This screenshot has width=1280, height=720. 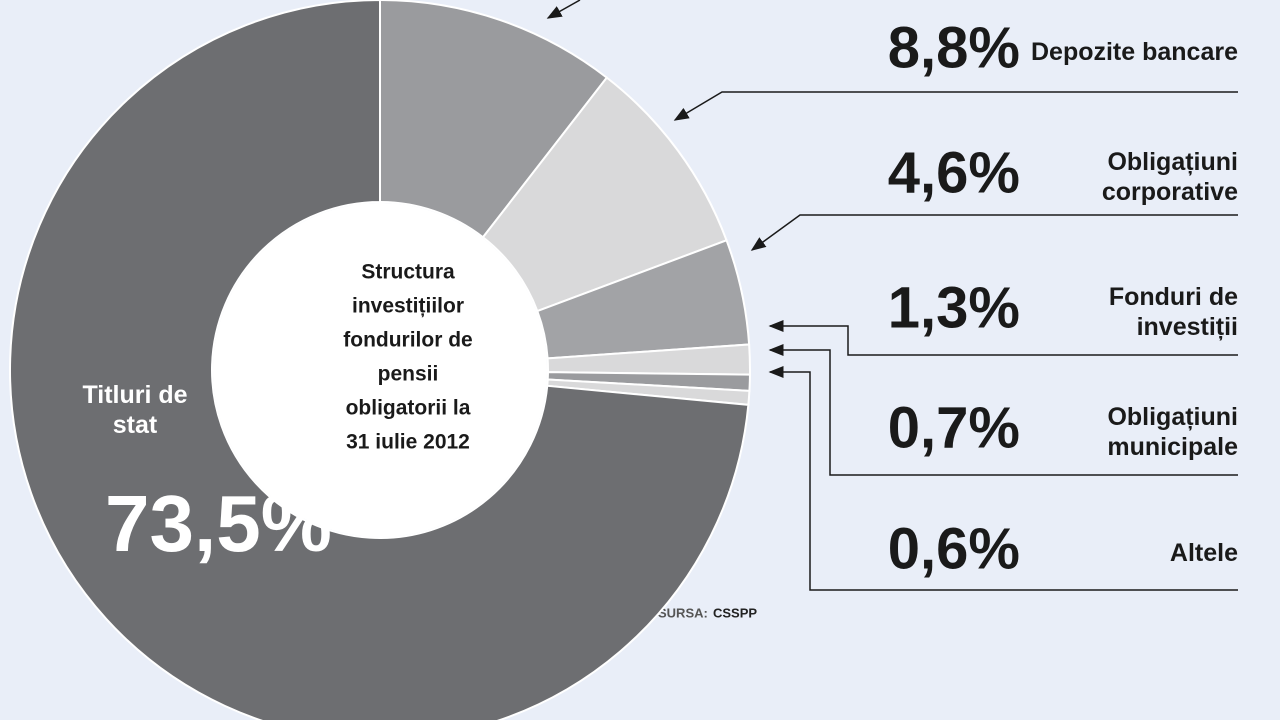 I want to click on category-label-text: Depozite bancare, so click(x=1134, y=52).